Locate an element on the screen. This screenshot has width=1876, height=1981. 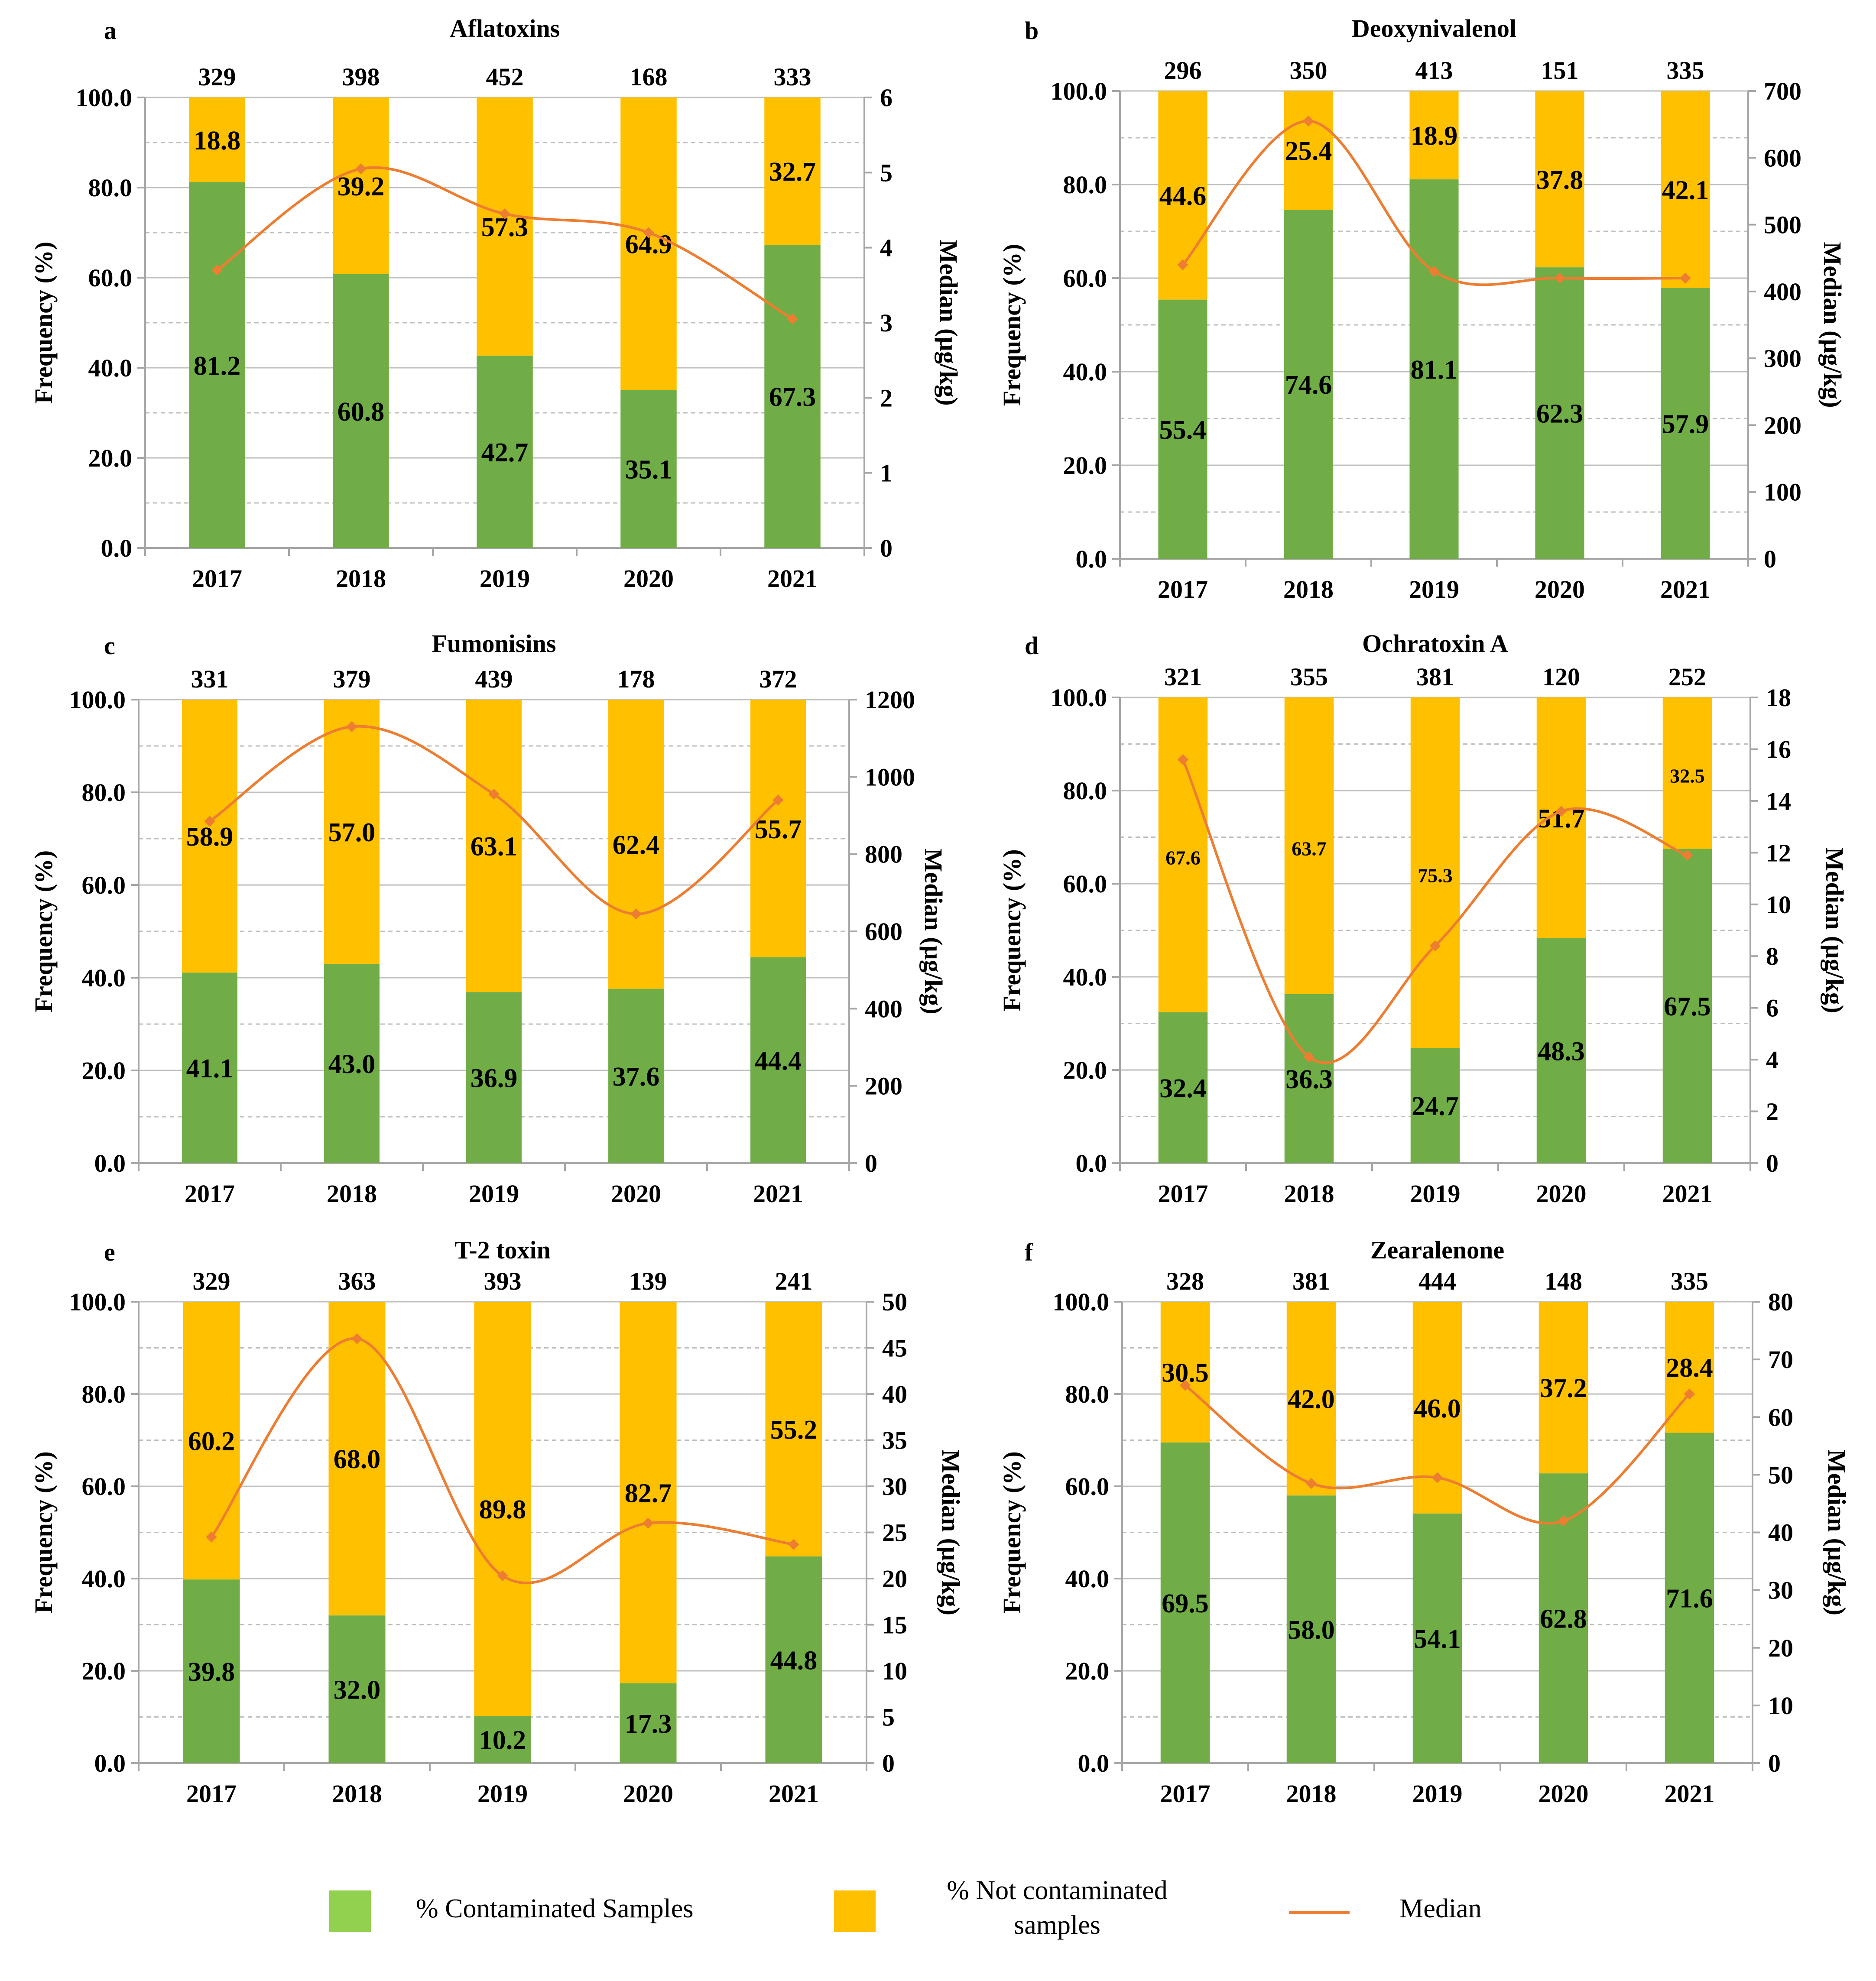
bar-not-contaminated-2020 is located at coordinates (648, 1492).